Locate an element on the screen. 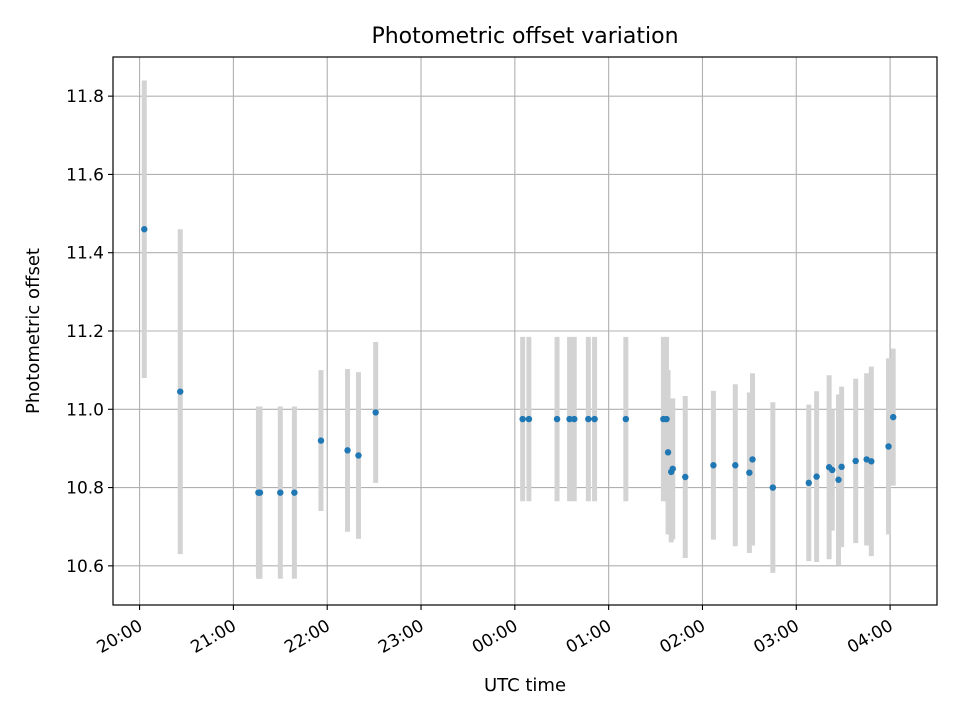  x-tick-label: 21:00 is located at coordinates (213, 637).